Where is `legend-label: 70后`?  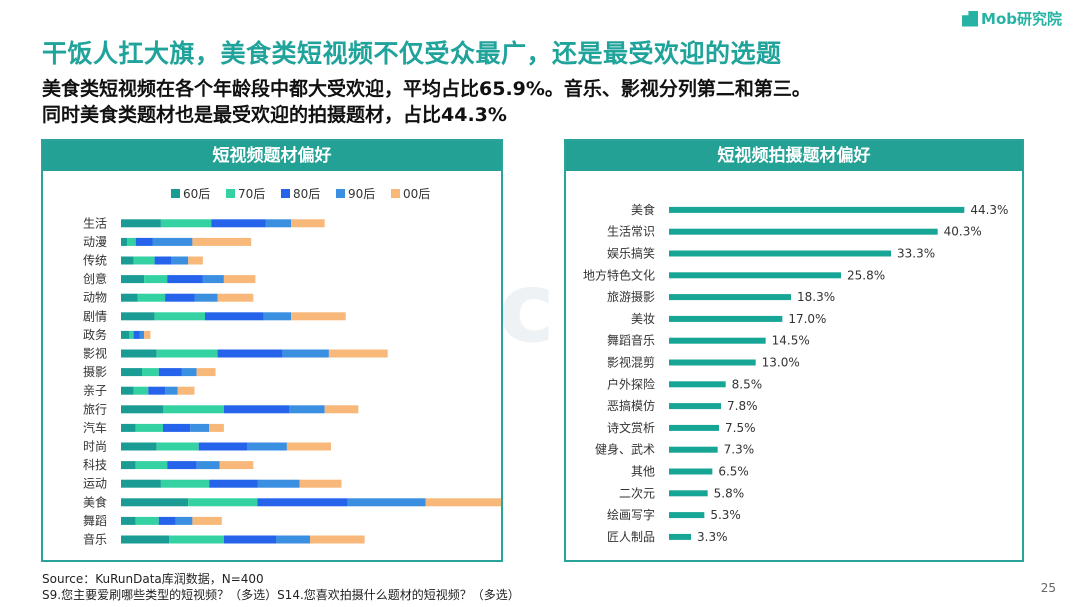
legend-label: 70后 is located at coordinates (251, 194).